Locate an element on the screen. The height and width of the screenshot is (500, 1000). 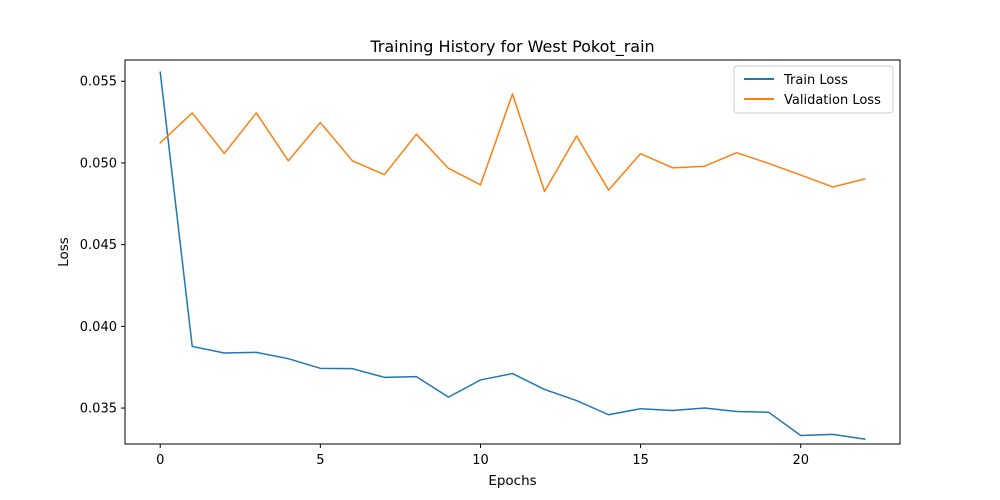
legend-box is located at coordinates (813, 89).